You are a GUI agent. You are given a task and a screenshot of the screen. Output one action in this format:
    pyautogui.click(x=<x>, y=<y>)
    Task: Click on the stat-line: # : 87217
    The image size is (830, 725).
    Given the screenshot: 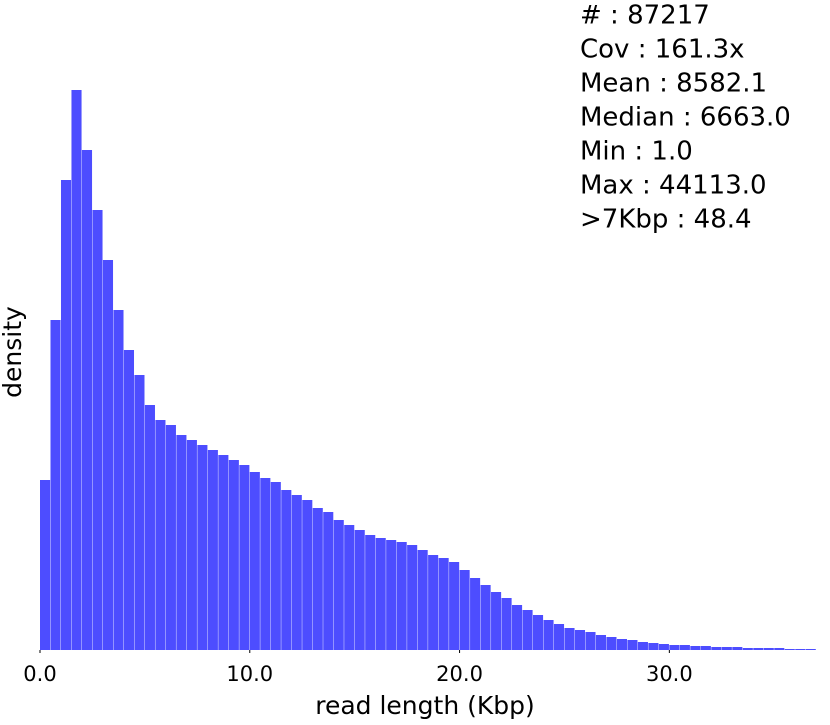 What is the action you would take?
    pyautogui.click(x=645, y=16)
    